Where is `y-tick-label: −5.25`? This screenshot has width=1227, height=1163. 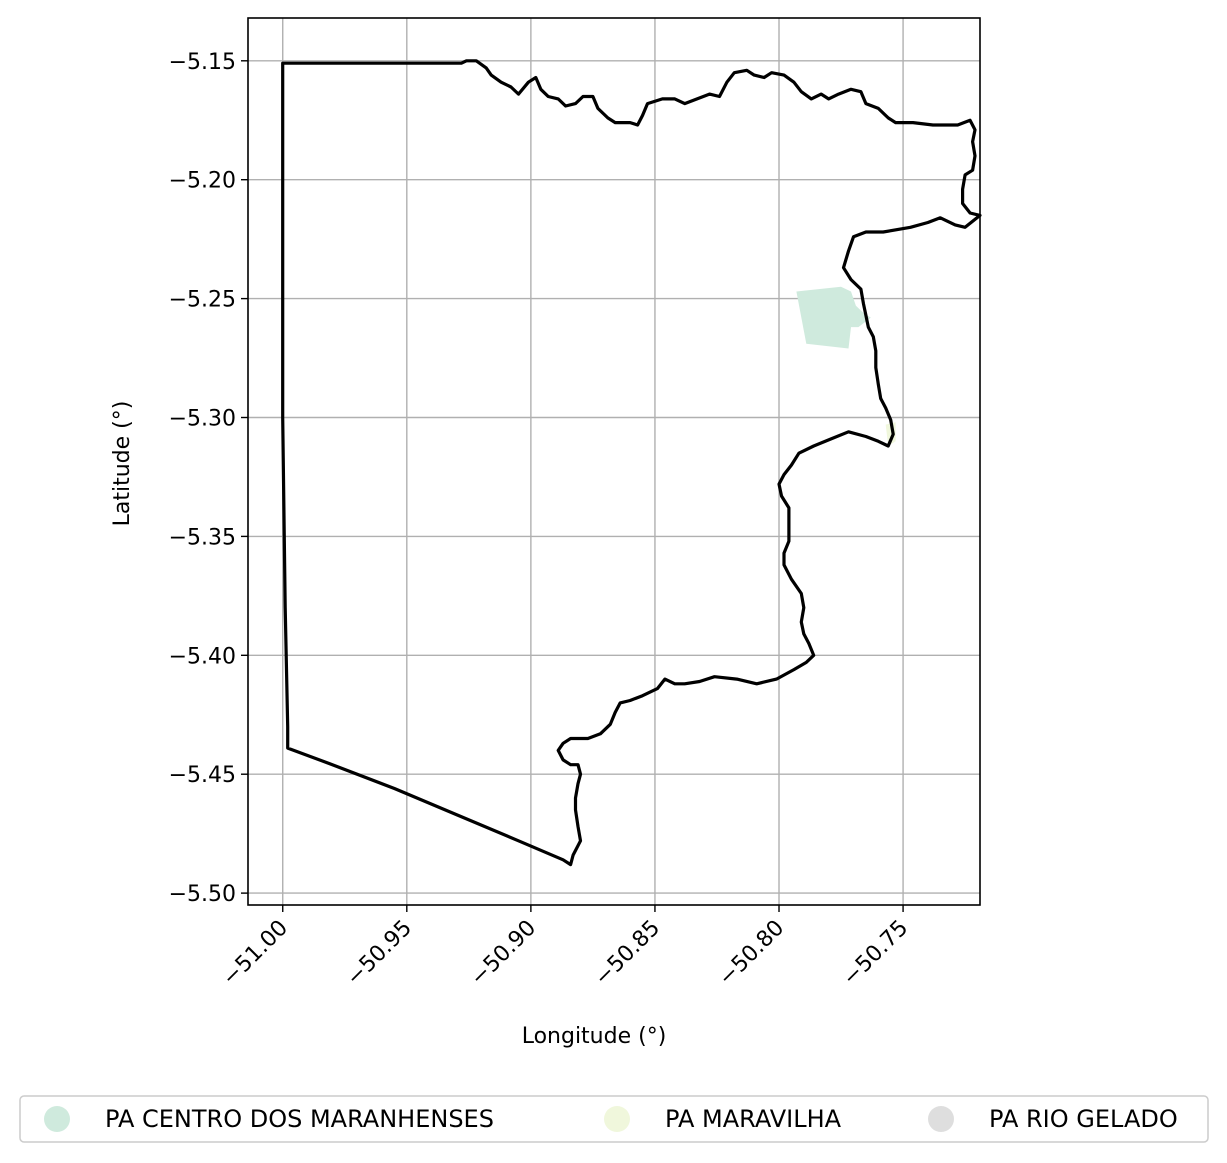 y-tick-label: −5.25 is located at coordinates (202, 300).